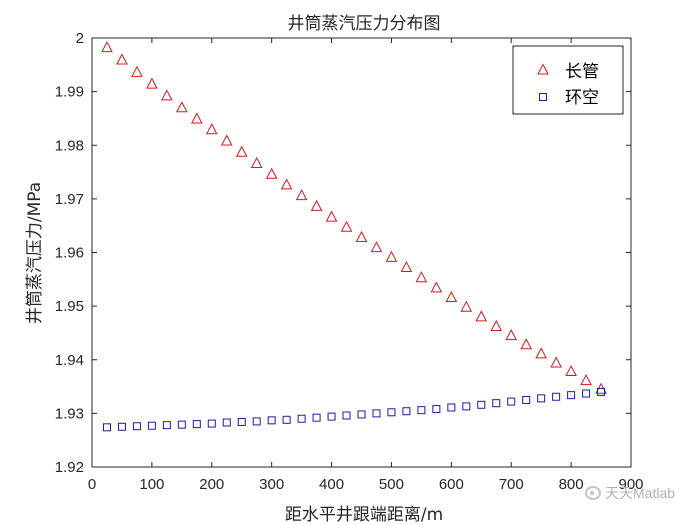  What do you see at coordinates (69, 92) in the screenshot?
I see `y-tick-label: 1.99` at bounding box center [69, 92].